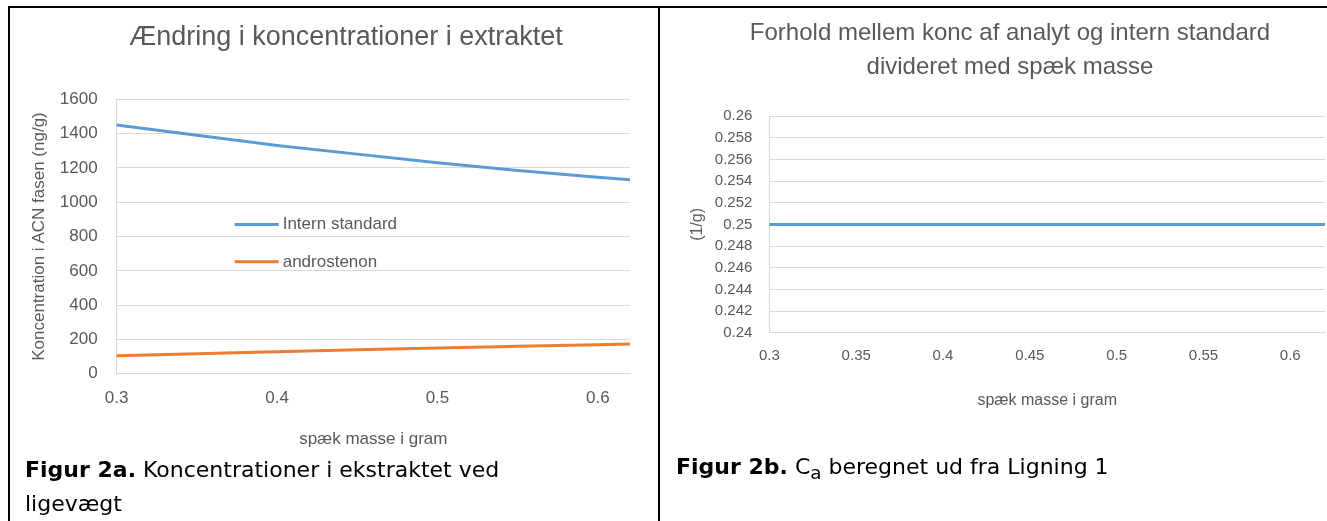  What do you see at coordinates (93, 373) in the screenshot?
I see `y-tick-label: 0` at bounding box center [93, 373].